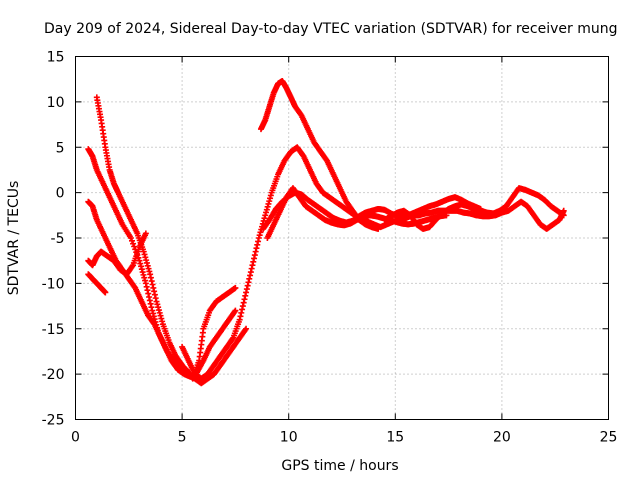 The width and height of the screenshot is (640, 480). Describe the element at coordinates (502, 438) in the screenshot. I see `x-tick-label: 20` at that location.